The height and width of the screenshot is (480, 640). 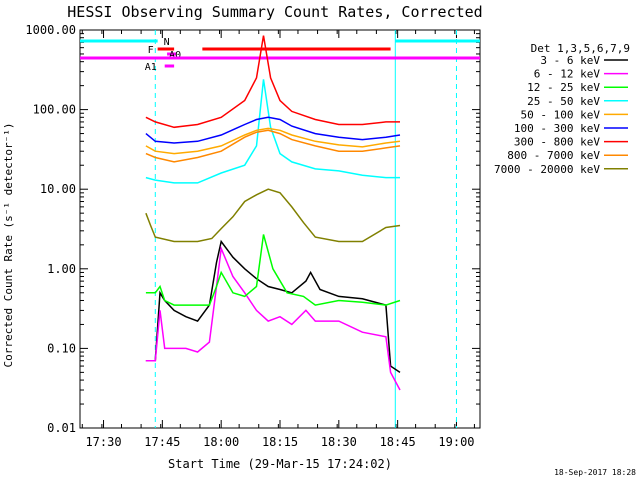 I want to click on footer-timestamp: 18-Sep-2017 18:28, so click(x=595, y=472).